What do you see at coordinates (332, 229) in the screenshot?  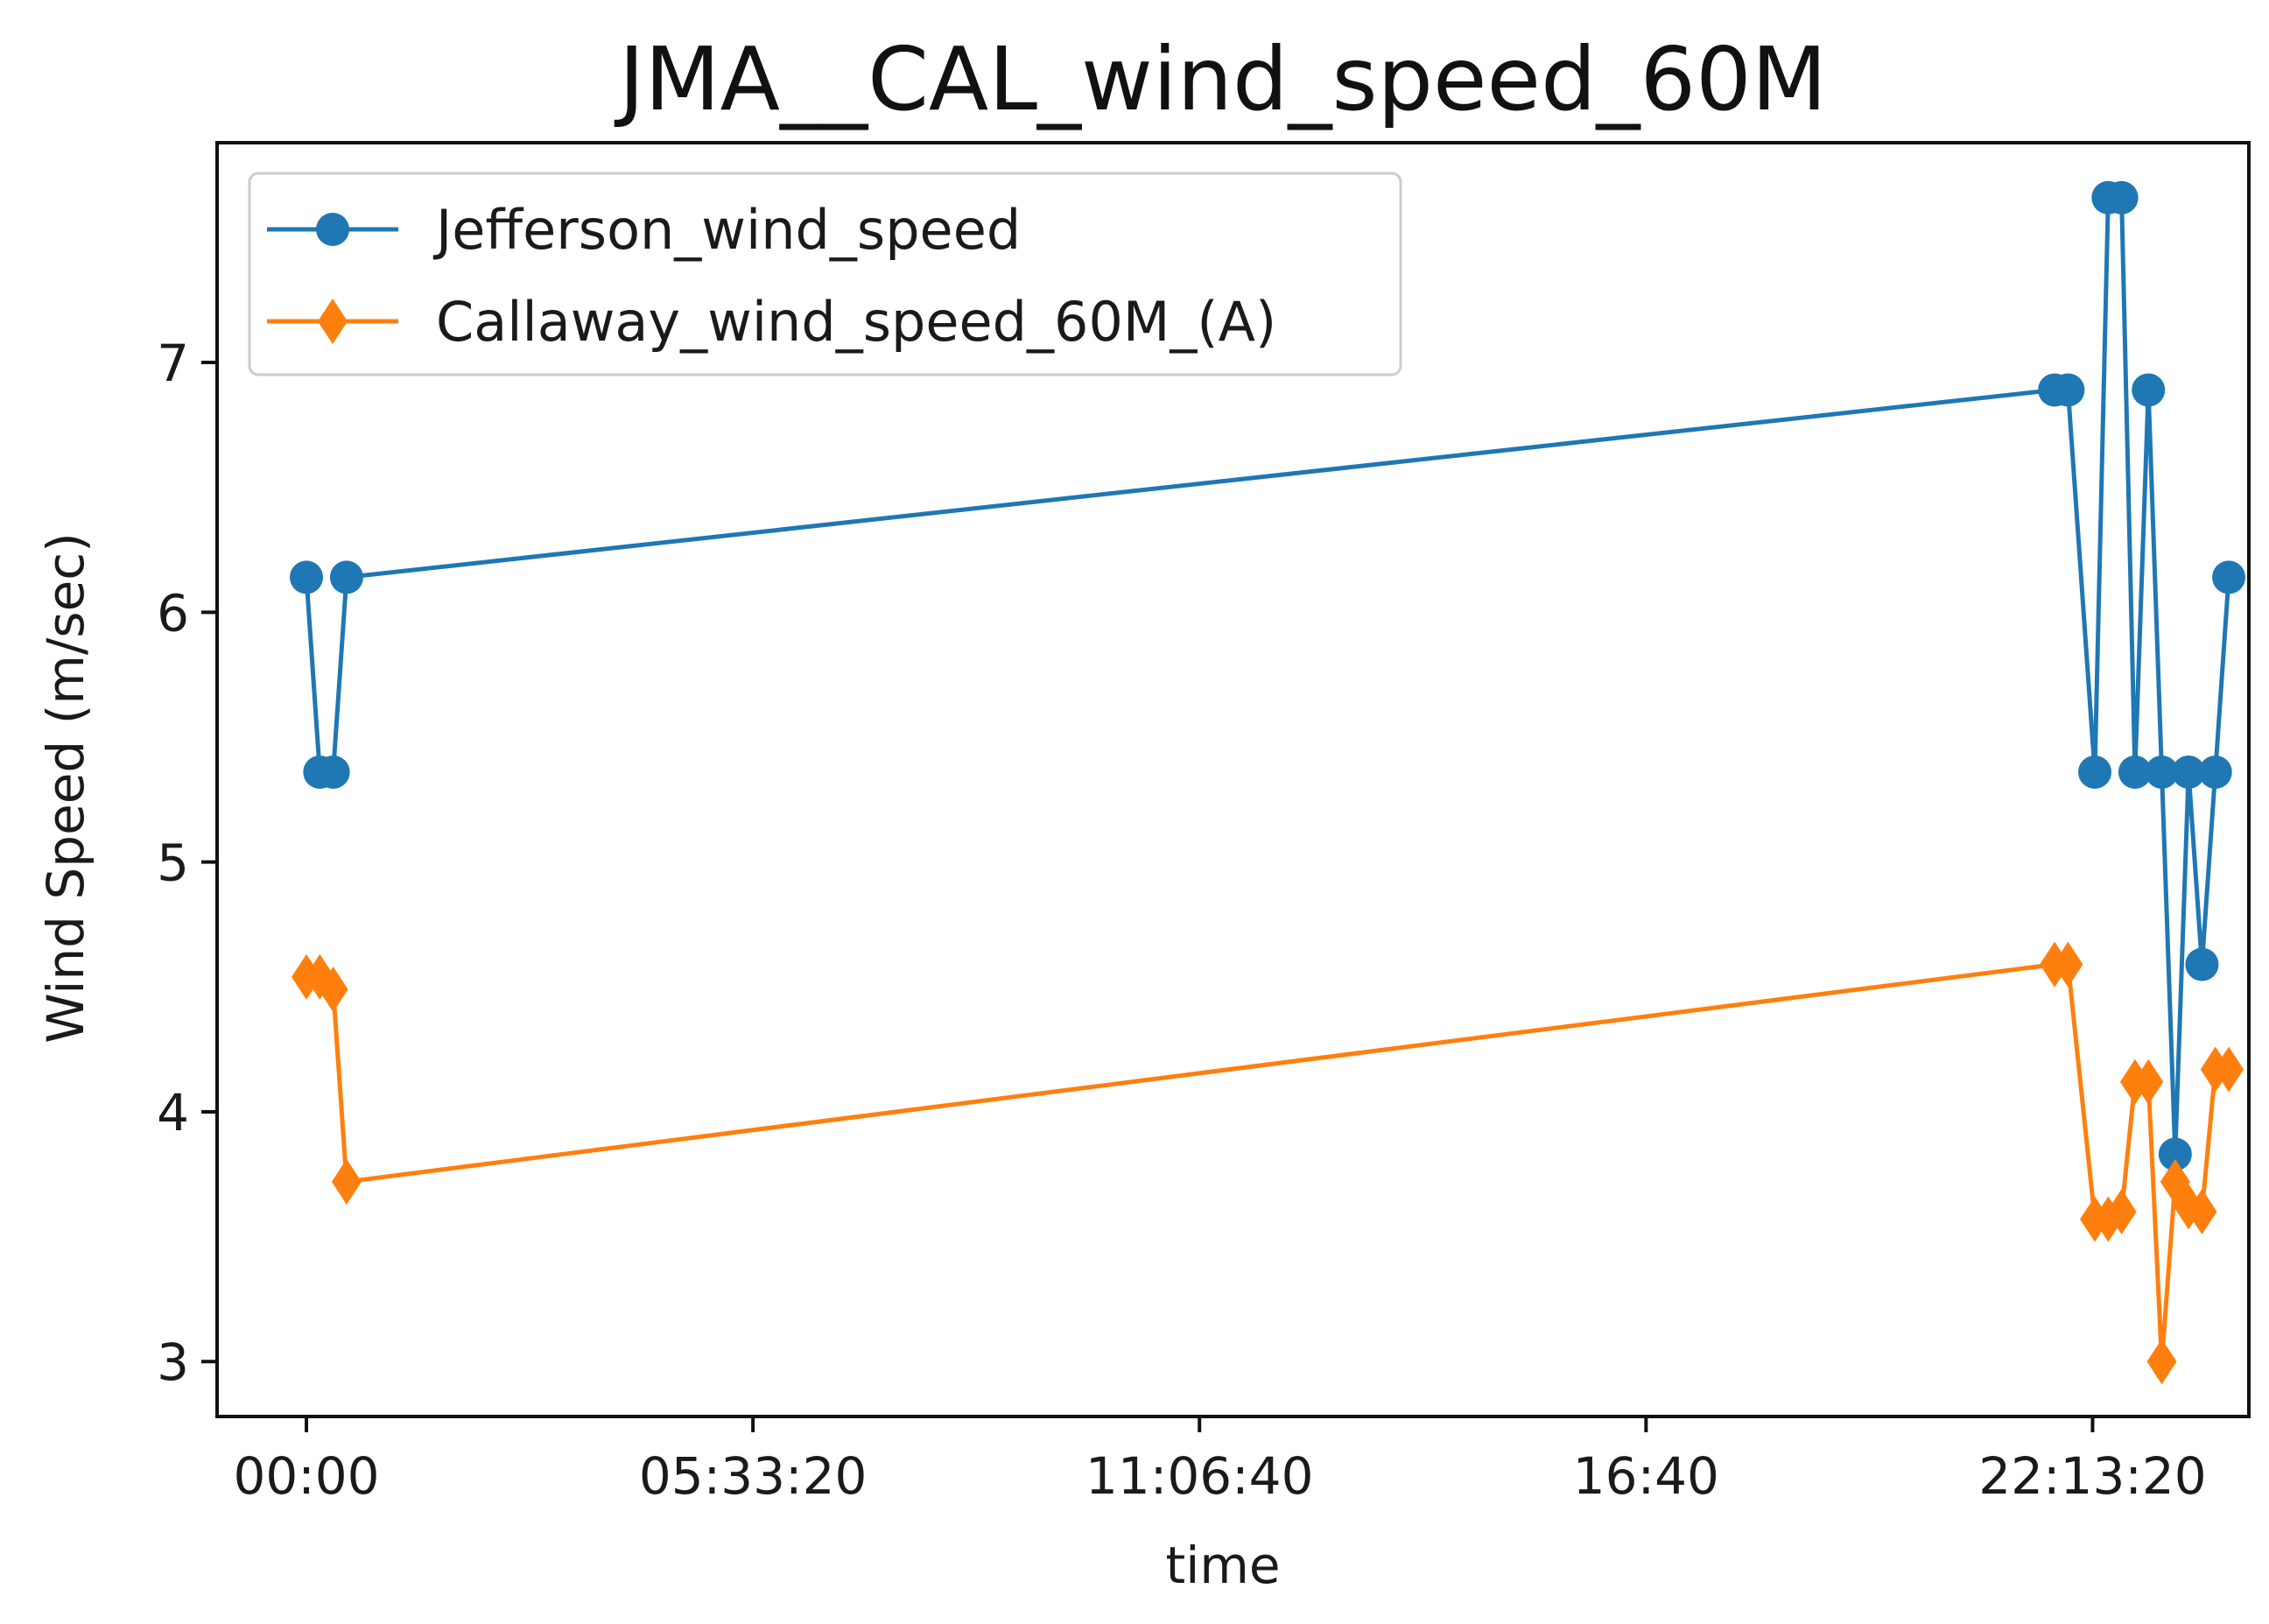 I see `legend-circle-marker` at bounding box center [332, 229].